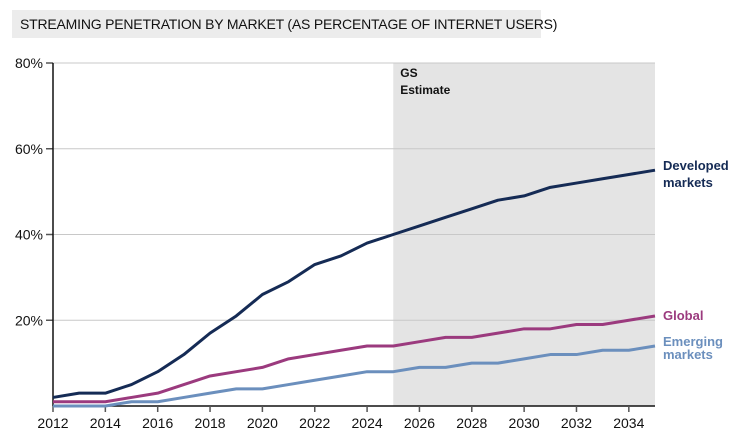 This screenshot has height=442, width=755. I want to click on estimate-label-line1: GS, so click(408, 73).